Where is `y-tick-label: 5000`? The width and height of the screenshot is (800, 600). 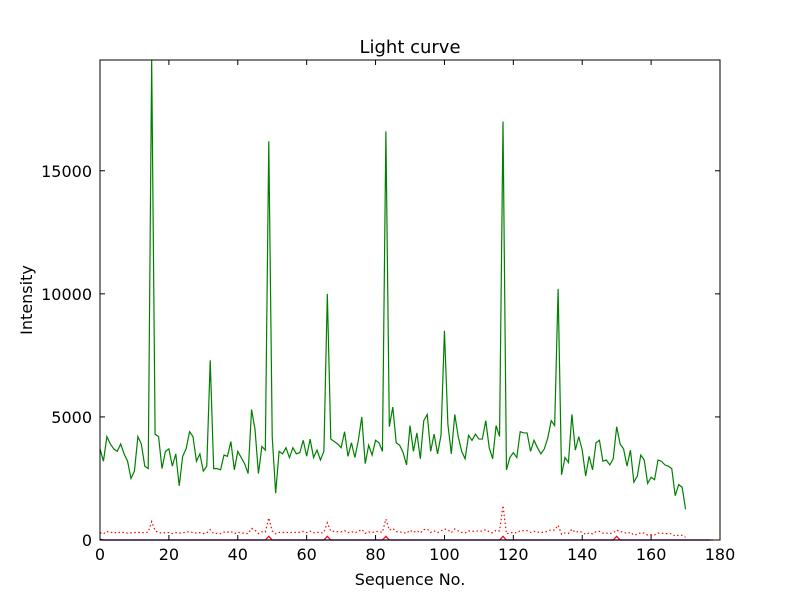 y-tick-label: 5000 is located at coordinates (71, 417).